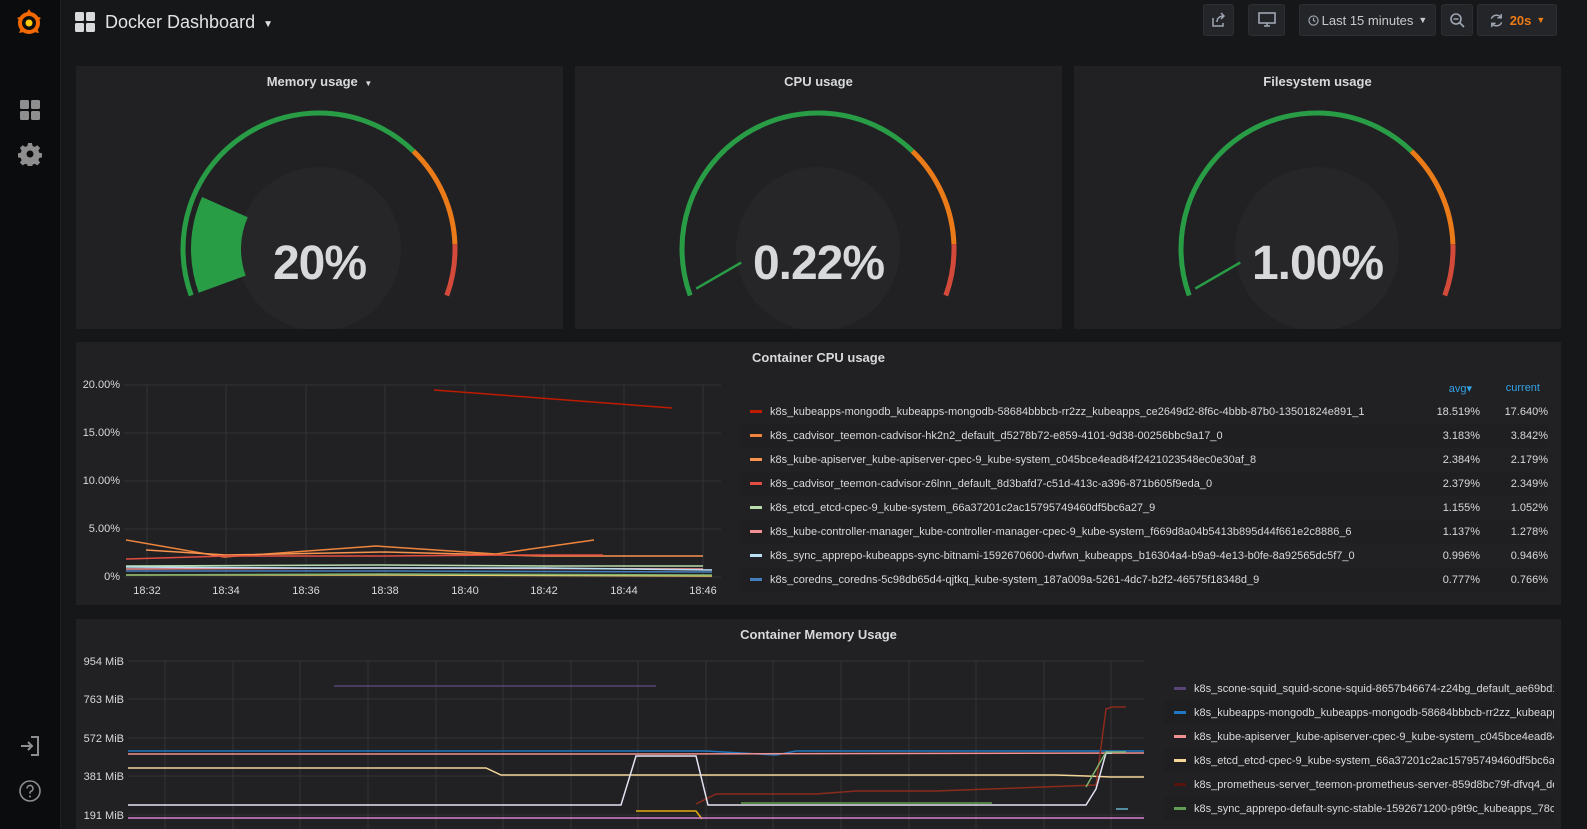 Image resolution: width=1587 pixels, height=829 pixels. Describe the element at coordinates (818, 357) in the screenshot. I see `panel-title: Container CPU usage` at that location.